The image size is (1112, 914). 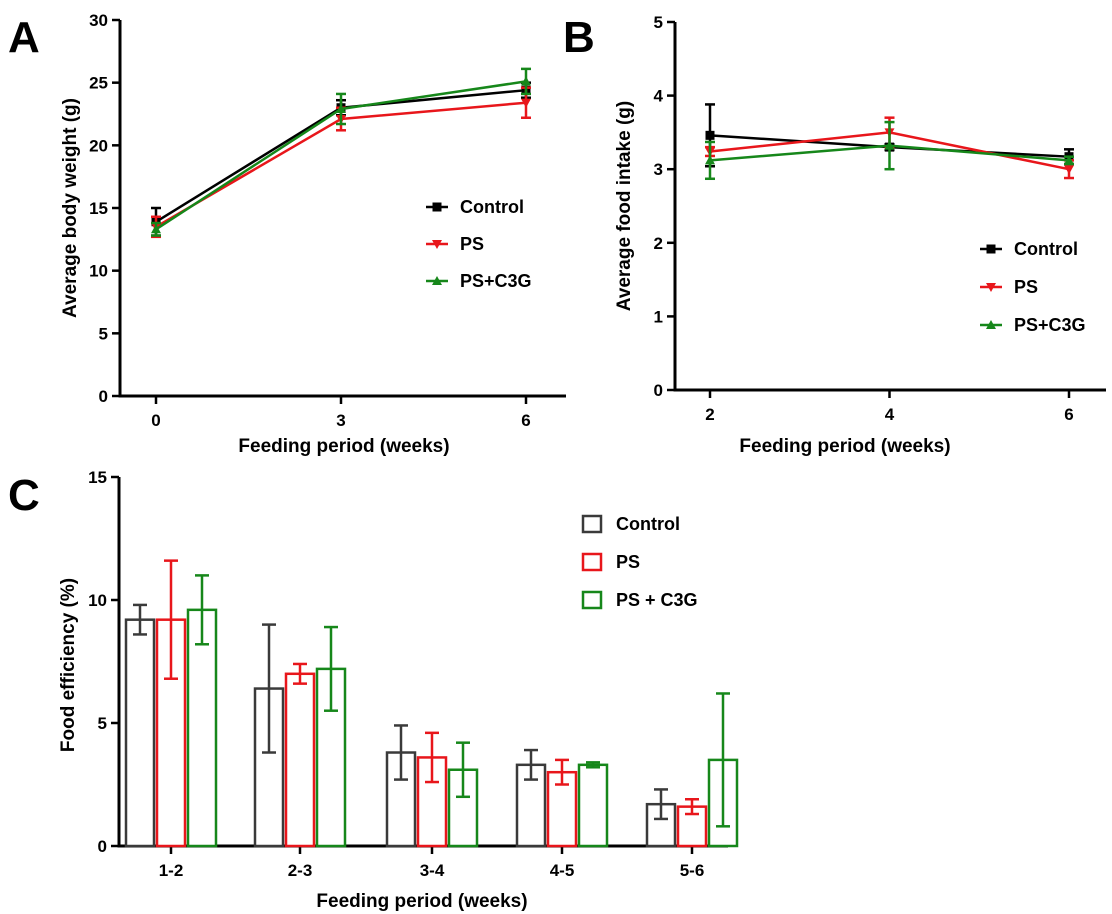 What do you see at coordinates (624, 206) in the screenshot?
I see `y-axis-title: Average food intake (g)` at bounding box center [624, 206].